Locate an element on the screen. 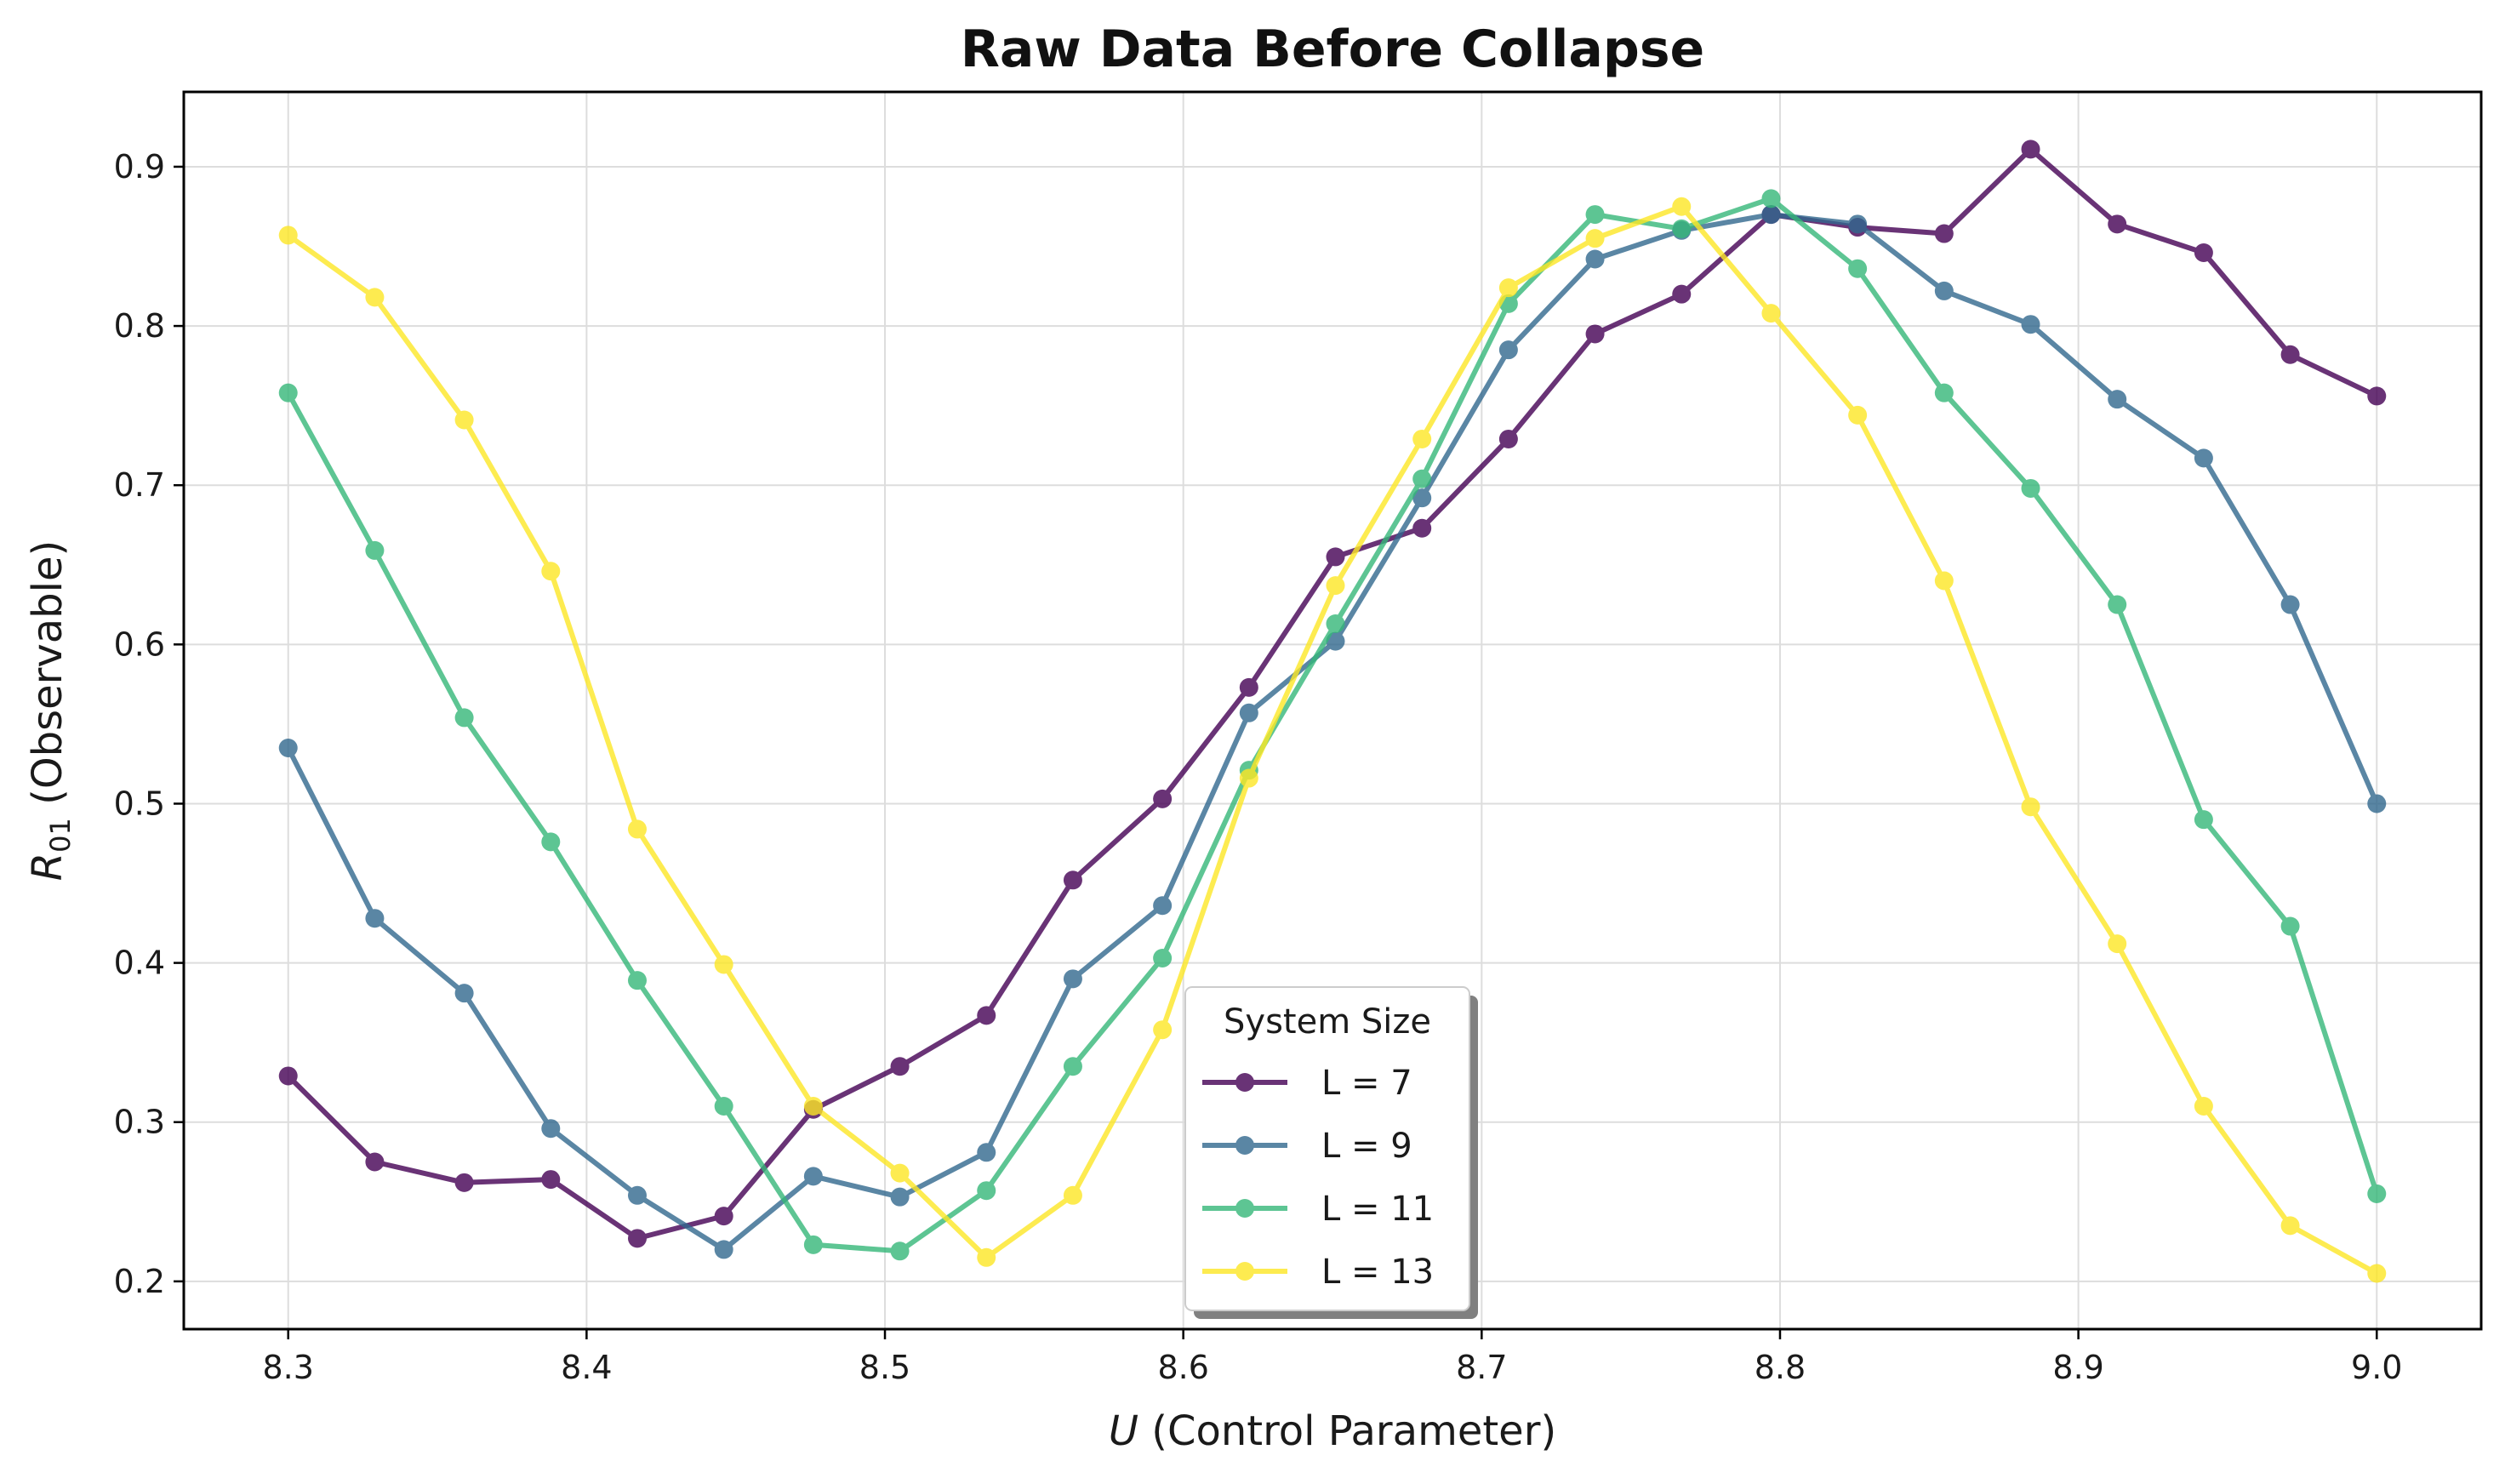  y-axis-variable: R is located at coordinates (47, 867).